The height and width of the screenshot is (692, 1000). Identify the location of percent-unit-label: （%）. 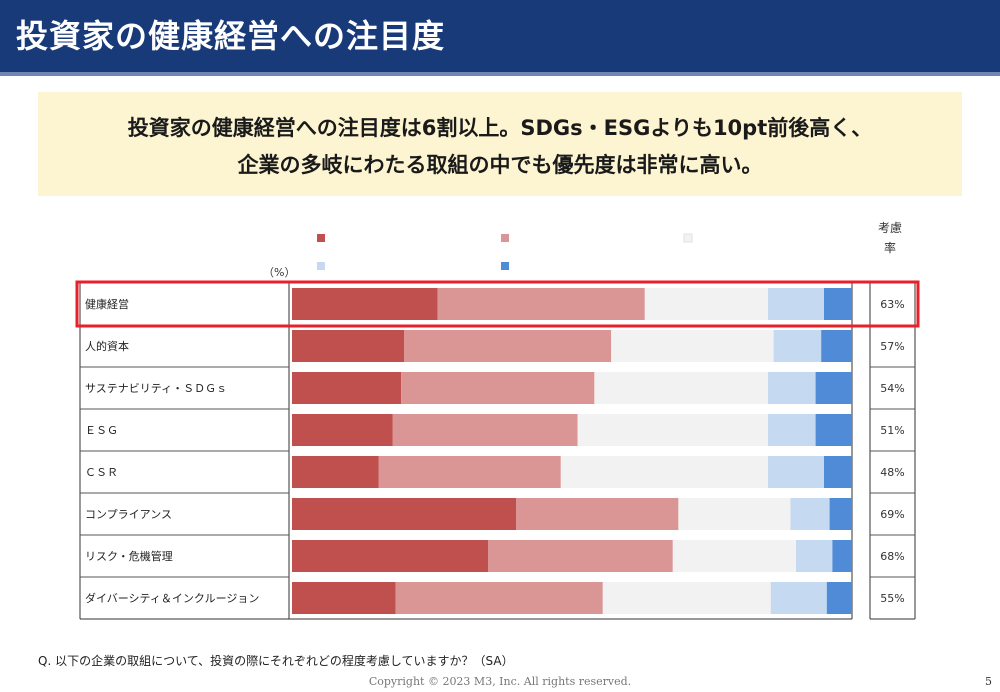
(279, 272).